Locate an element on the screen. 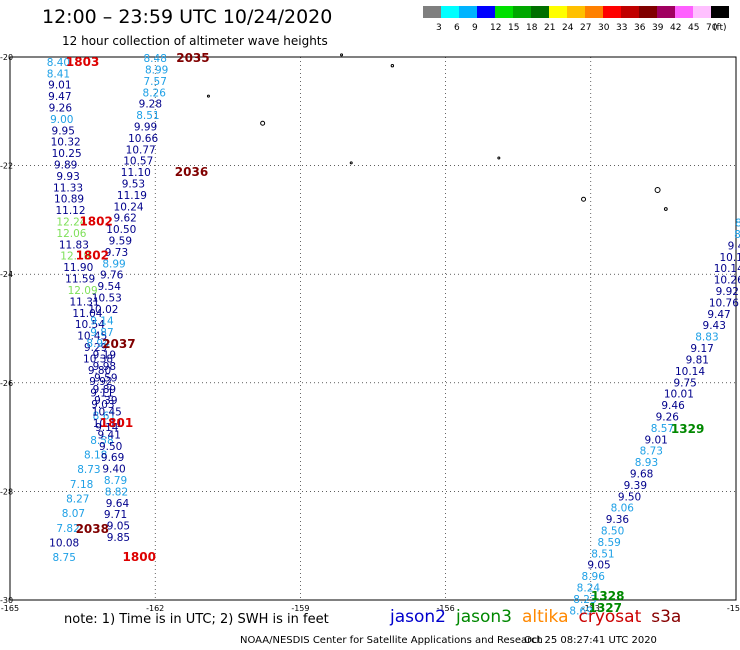 Image resolution: width=740 pixels, height=650 pixels. wave-height-value: 9.41 is located at coordinates (109, 435).